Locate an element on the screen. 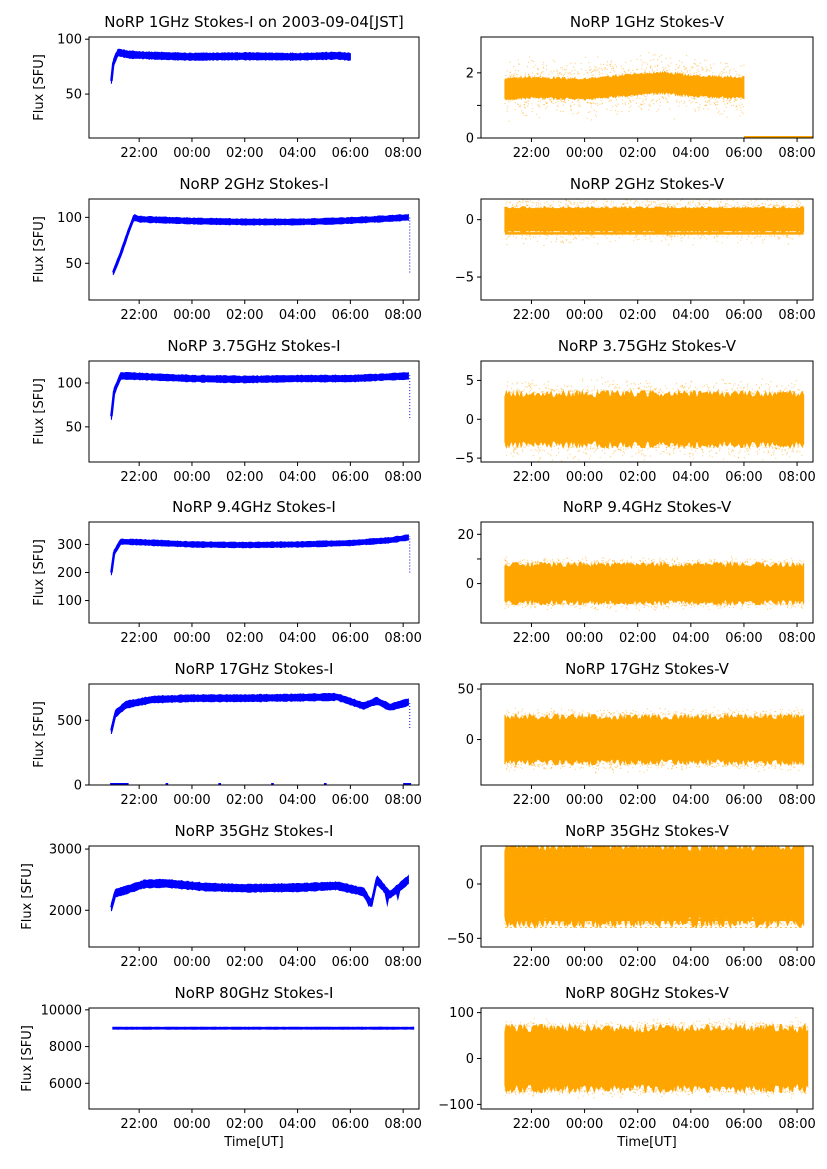  panel-title: NoRP 9.4GHz Stokes-V is located at coordinates (647, 507).